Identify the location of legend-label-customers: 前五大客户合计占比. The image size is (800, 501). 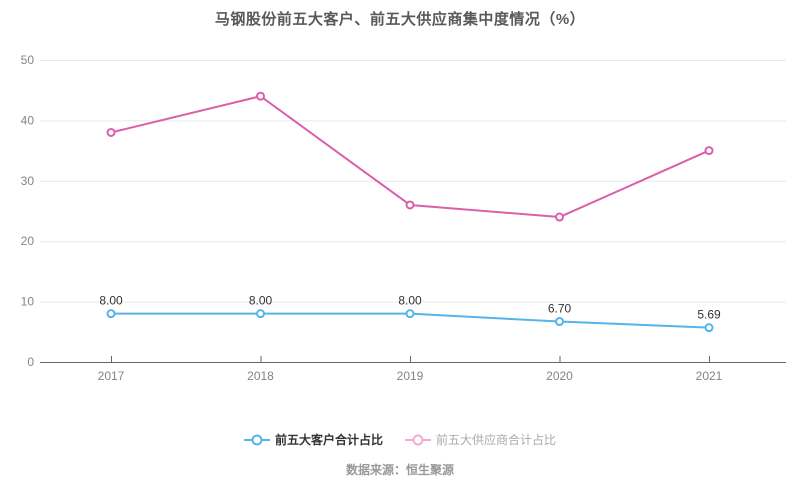
(328, 440).